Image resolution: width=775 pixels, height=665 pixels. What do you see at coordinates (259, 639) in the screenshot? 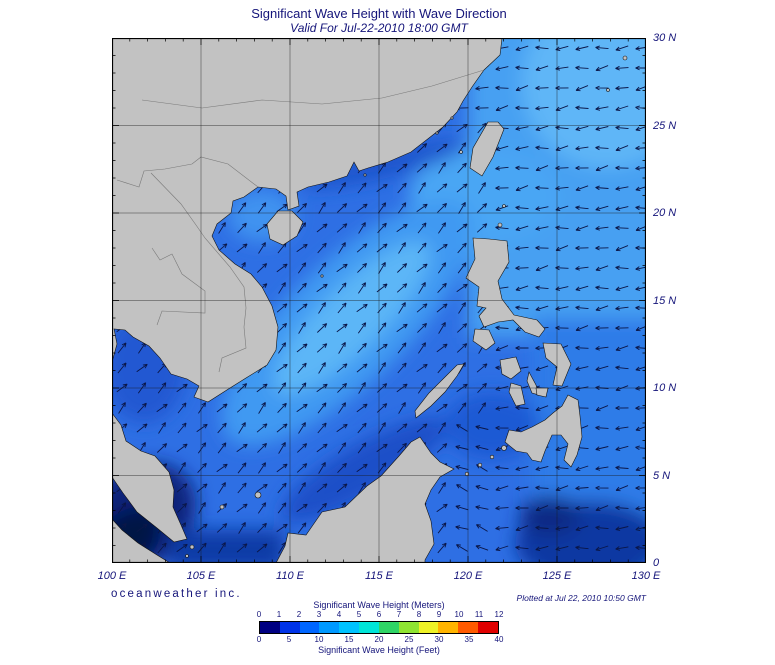
I see `feet-tick-label: 0` at bounding box center [259, 639].